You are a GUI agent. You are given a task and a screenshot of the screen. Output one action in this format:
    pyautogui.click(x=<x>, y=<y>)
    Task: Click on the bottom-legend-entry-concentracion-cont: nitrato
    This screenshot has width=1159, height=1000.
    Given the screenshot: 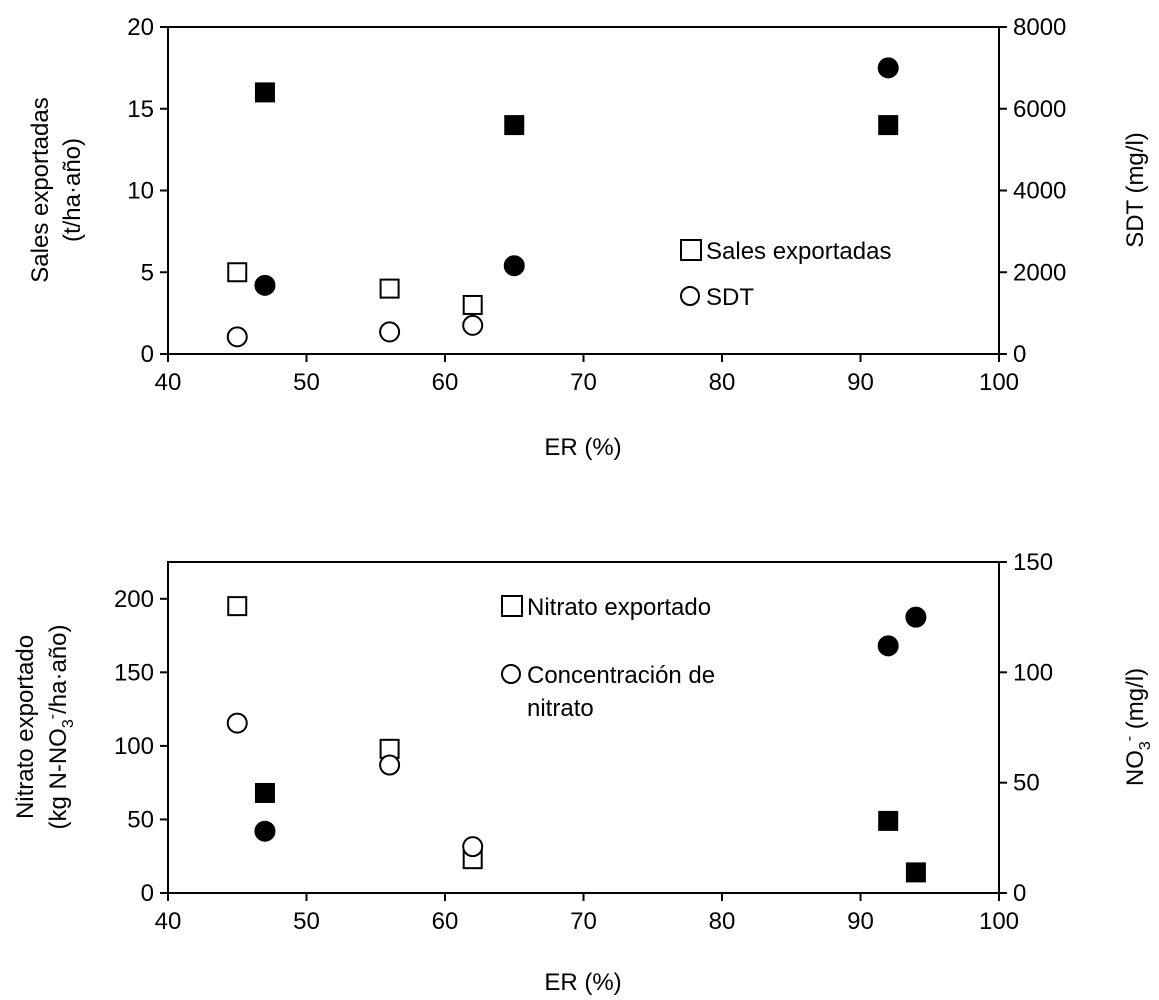 What is the action you would take?
    pyautogui.click(x=560, y=708)
    